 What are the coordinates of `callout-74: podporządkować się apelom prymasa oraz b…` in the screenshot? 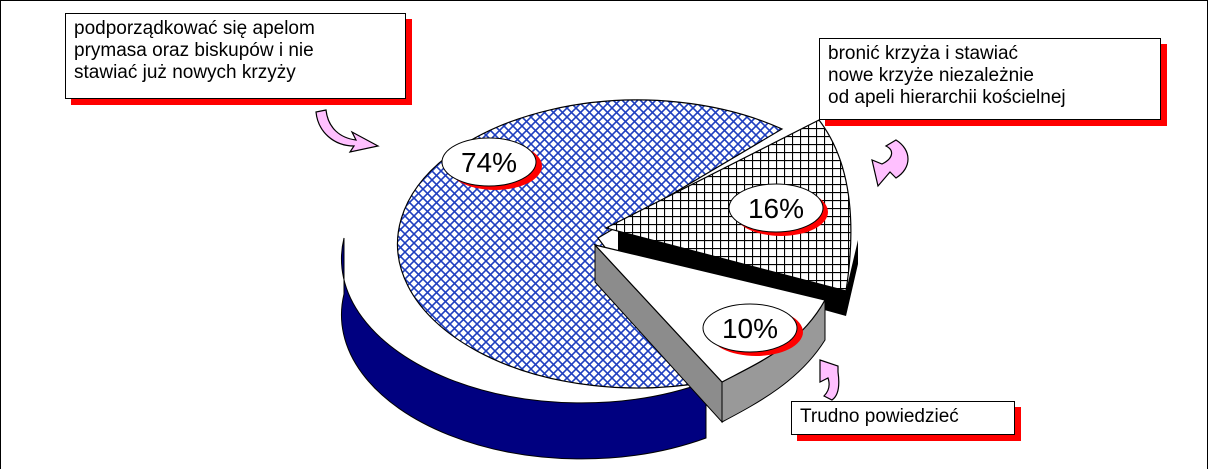 It's located at (235, 56).